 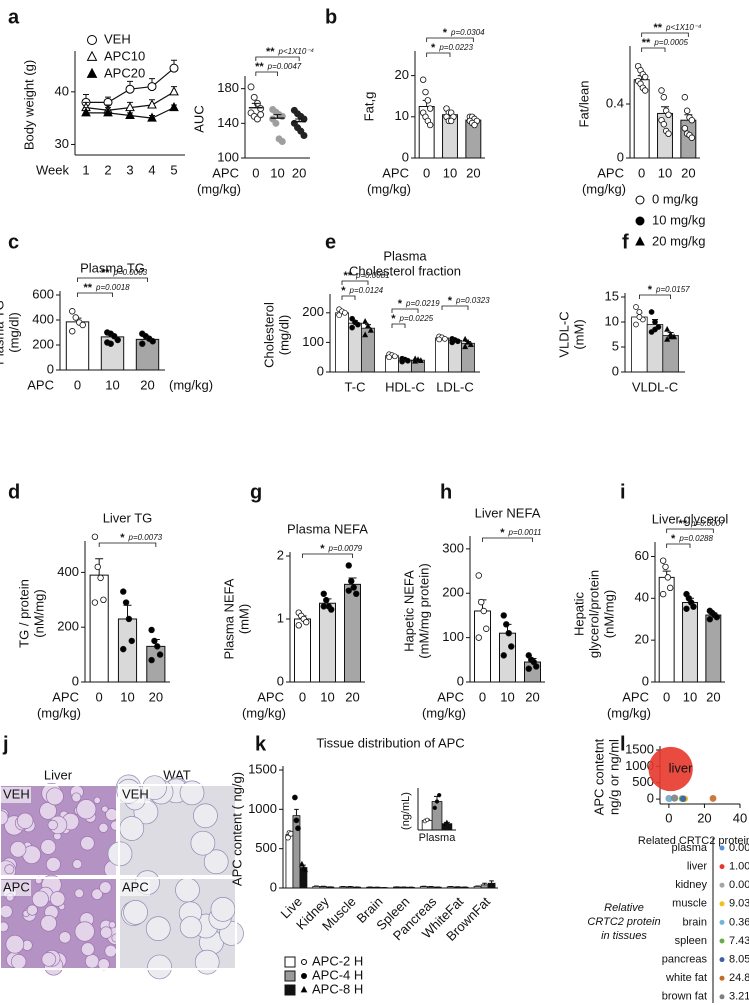 What do you see at coordinates (416, 318) in the screenshot?
I see `p-value: p=0.0225` at bounding box center [416, 318].